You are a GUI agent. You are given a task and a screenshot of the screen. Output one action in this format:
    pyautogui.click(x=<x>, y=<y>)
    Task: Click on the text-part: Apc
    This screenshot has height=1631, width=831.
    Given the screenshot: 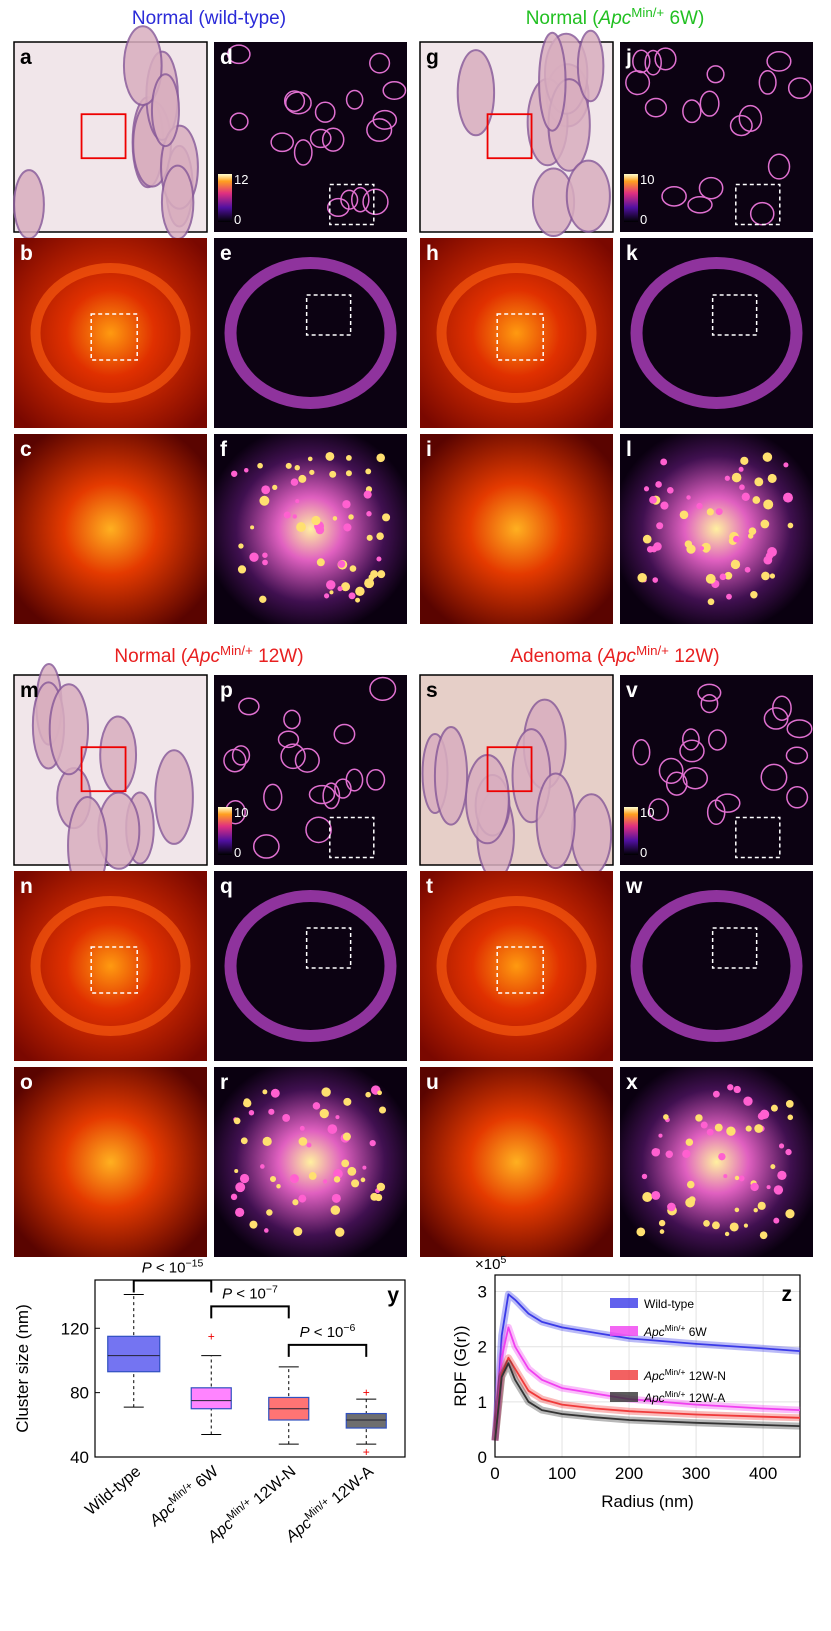 What is the action you would take?
    pyautogui.click(x=654, y=1332)
    